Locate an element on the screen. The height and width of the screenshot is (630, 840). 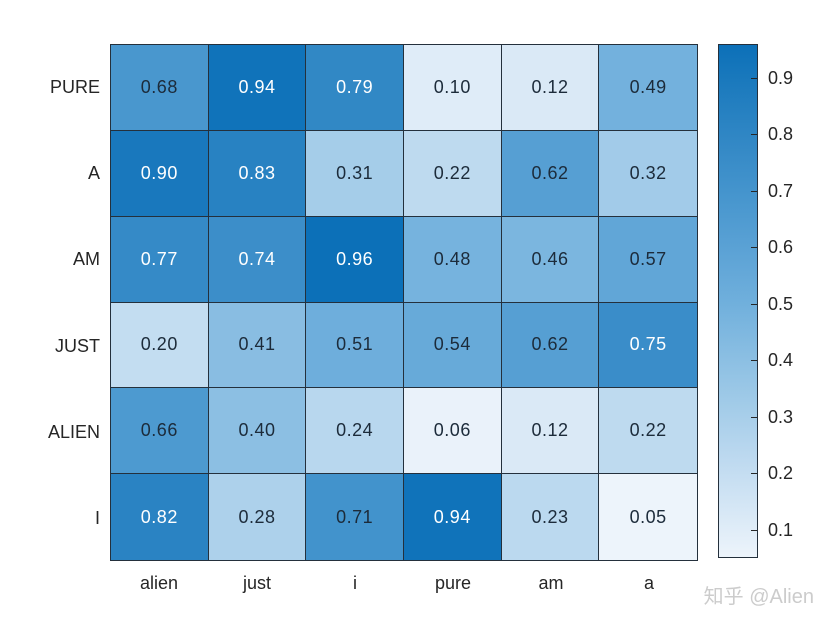
y-axis-label: A is located at coordinates (93, 173).